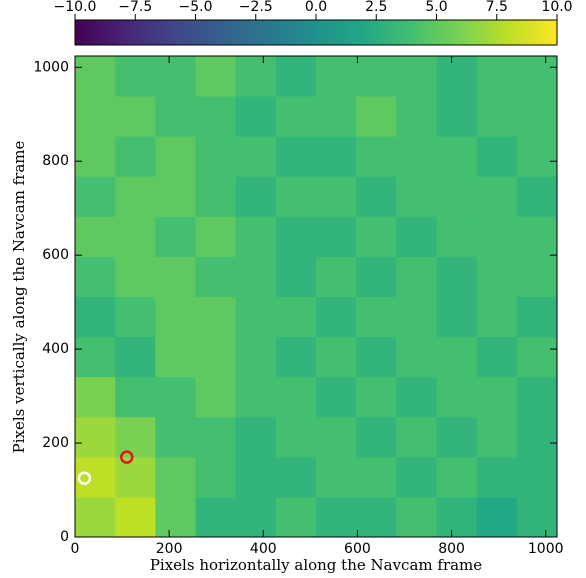  Describe the element at coordinates (64, 537) in the screenshot. I see `y-tick-label: 0` at that location.